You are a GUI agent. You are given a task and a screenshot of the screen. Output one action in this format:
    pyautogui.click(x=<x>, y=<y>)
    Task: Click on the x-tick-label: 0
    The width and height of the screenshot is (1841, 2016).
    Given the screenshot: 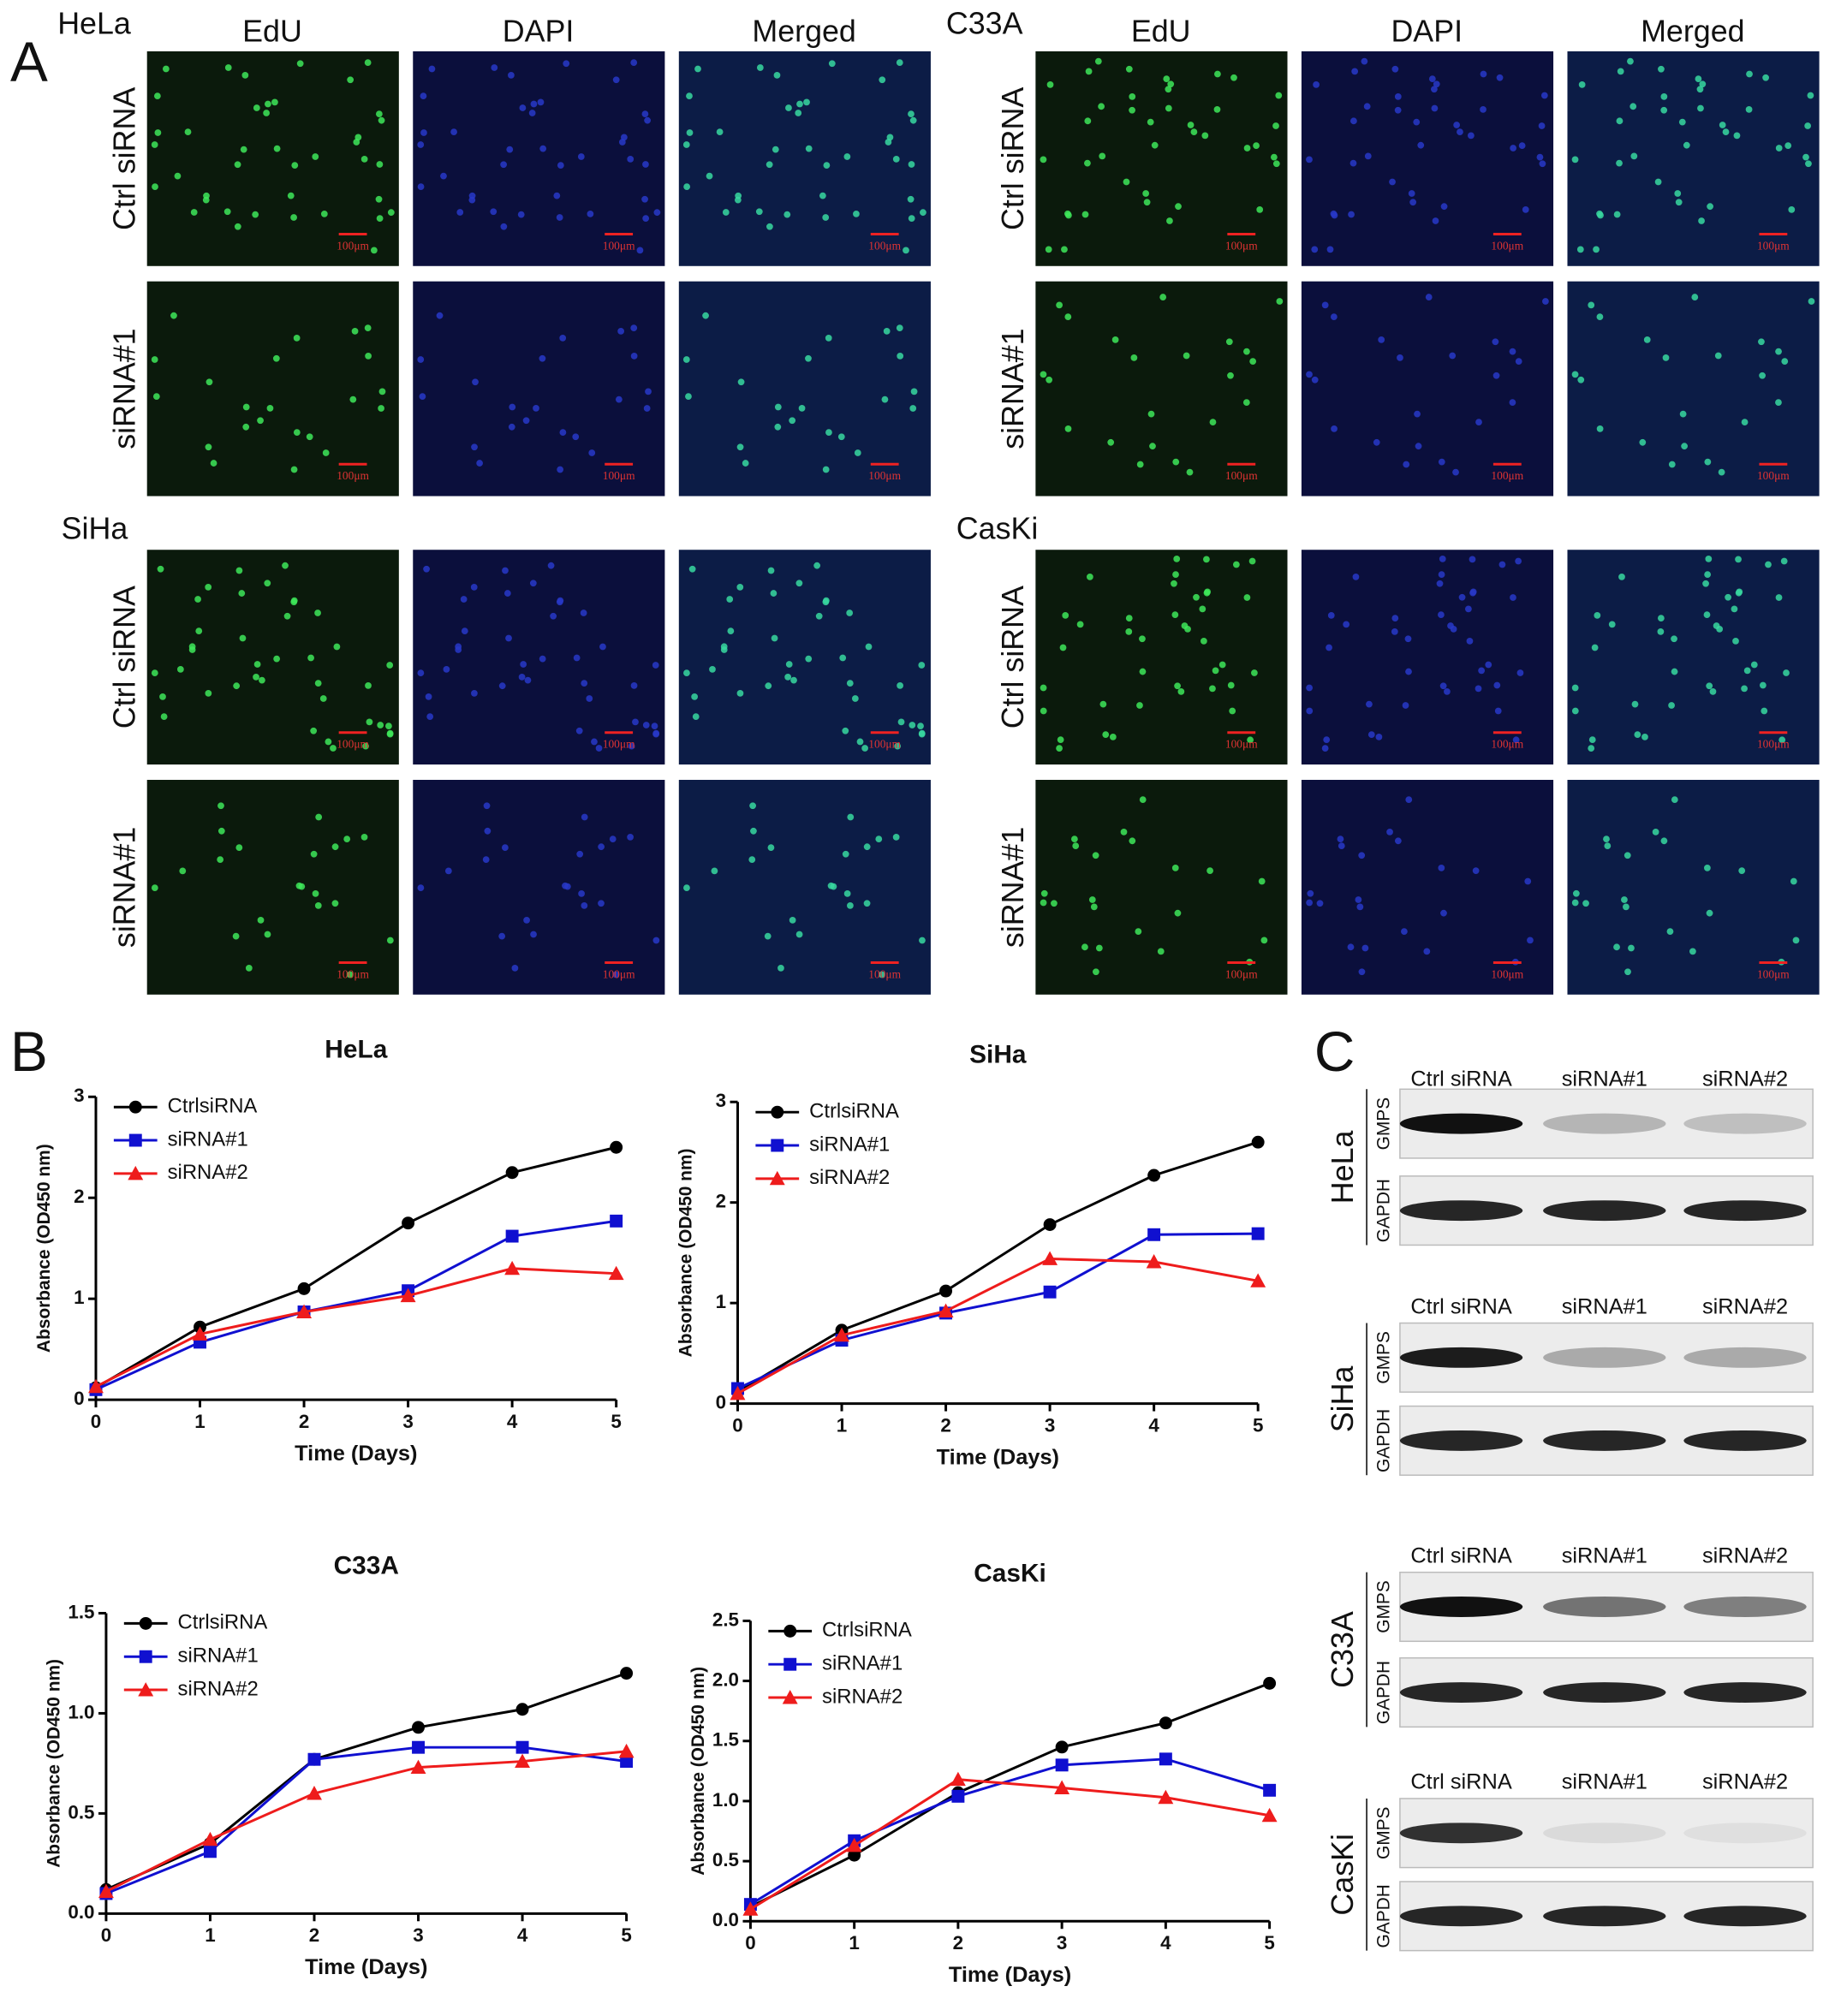 What is the action you would take?
    pyautogui.click(x=106, y=1935)
    